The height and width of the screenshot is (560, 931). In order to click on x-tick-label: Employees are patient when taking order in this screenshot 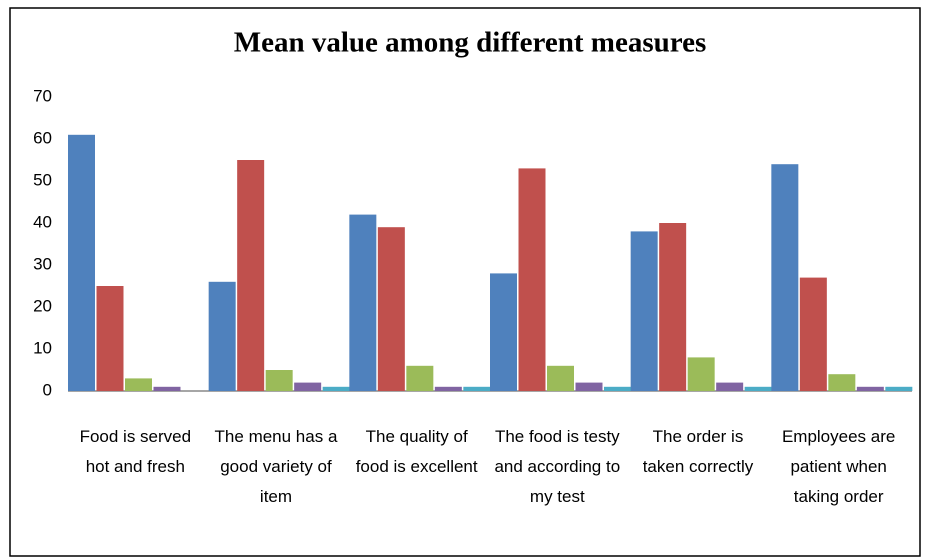, I will do `click(838, 466)`.